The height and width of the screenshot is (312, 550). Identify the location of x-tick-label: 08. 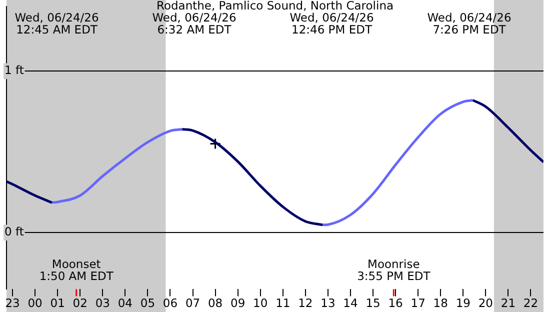
(215, 303).